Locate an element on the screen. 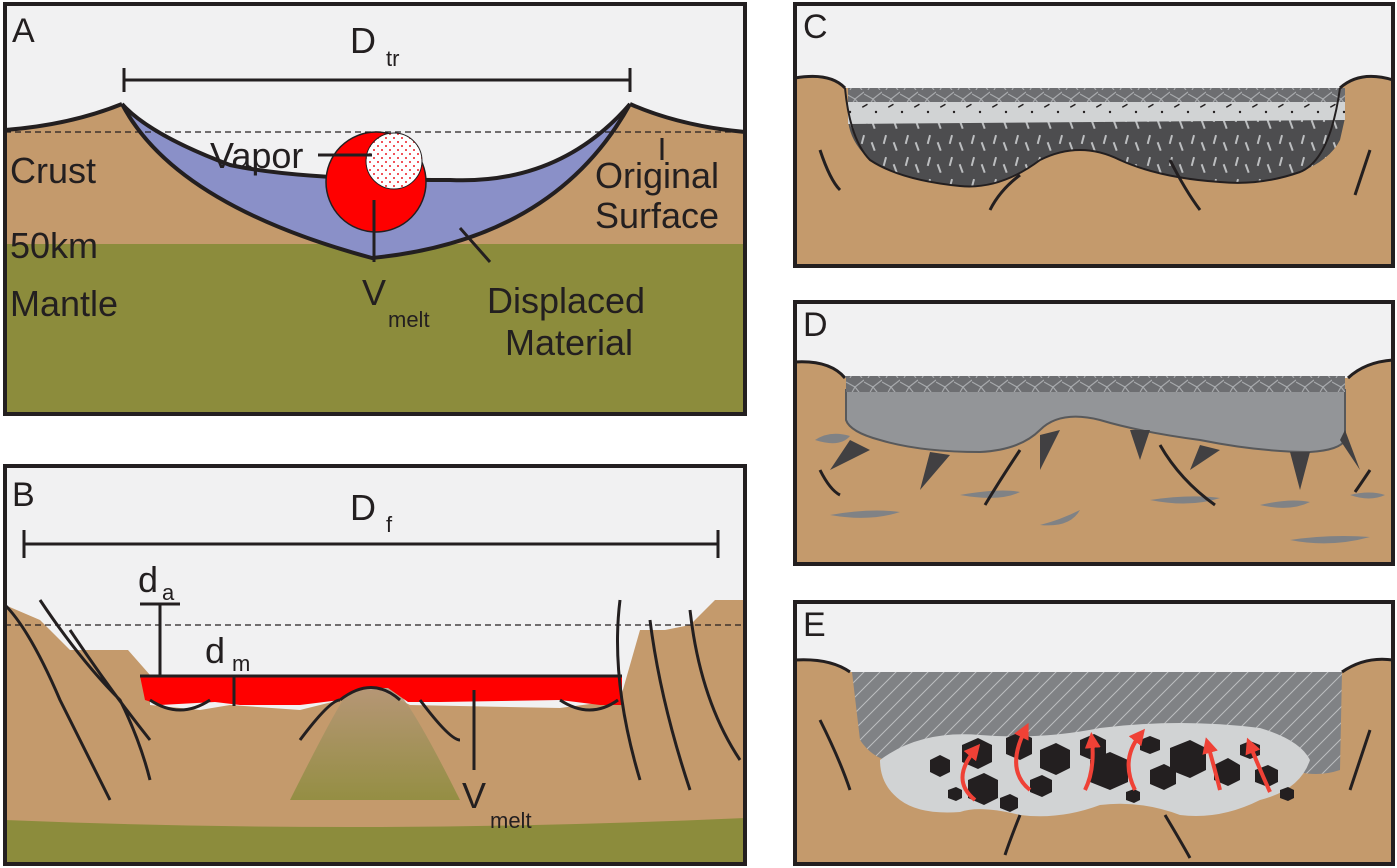  melt-sheet is located at coordinates (381, 690).